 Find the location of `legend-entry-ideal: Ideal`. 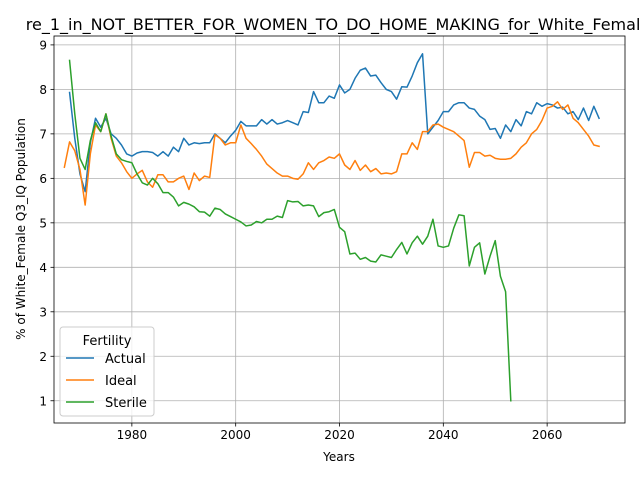

legend-entry-ideal: Ideal is located at coordinates (101, 381).